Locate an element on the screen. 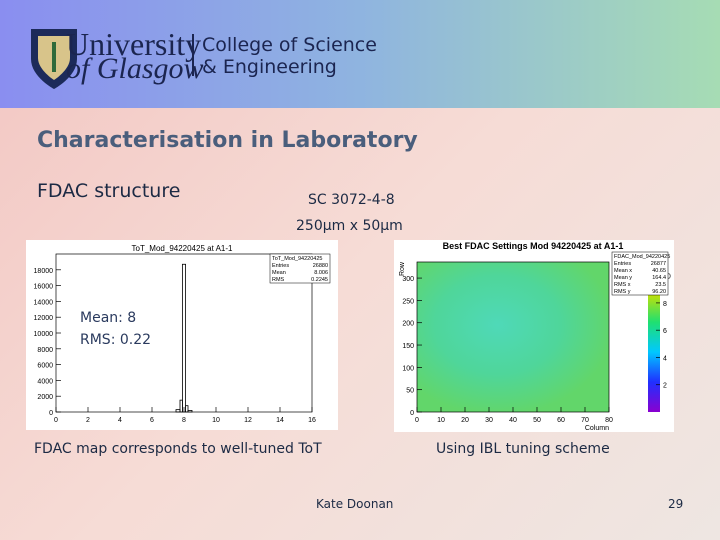 This screenshot has width=720, height=540. x-tick-label: 2 is located at coordinates (88, 420).